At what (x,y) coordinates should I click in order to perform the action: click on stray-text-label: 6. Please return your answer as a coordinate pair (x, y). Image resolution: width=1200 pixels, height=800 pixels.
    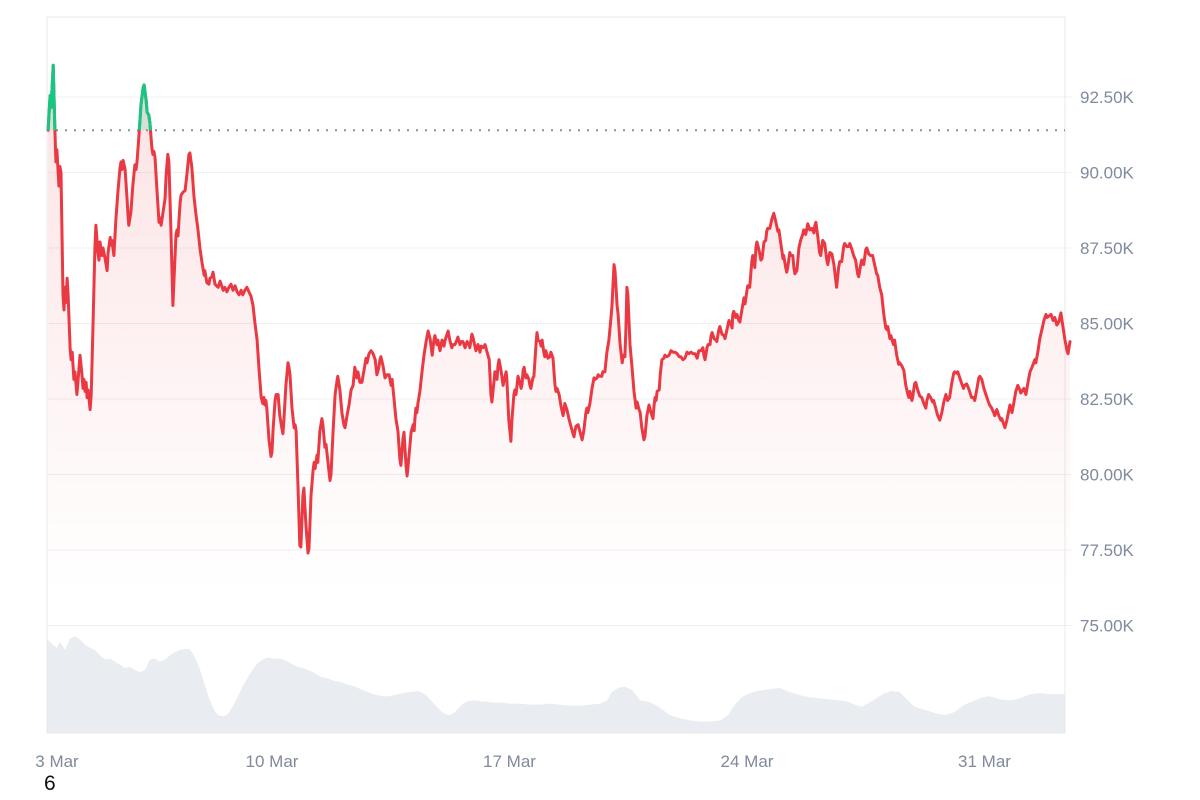
    Looking at the image, I should click on (50, 783).